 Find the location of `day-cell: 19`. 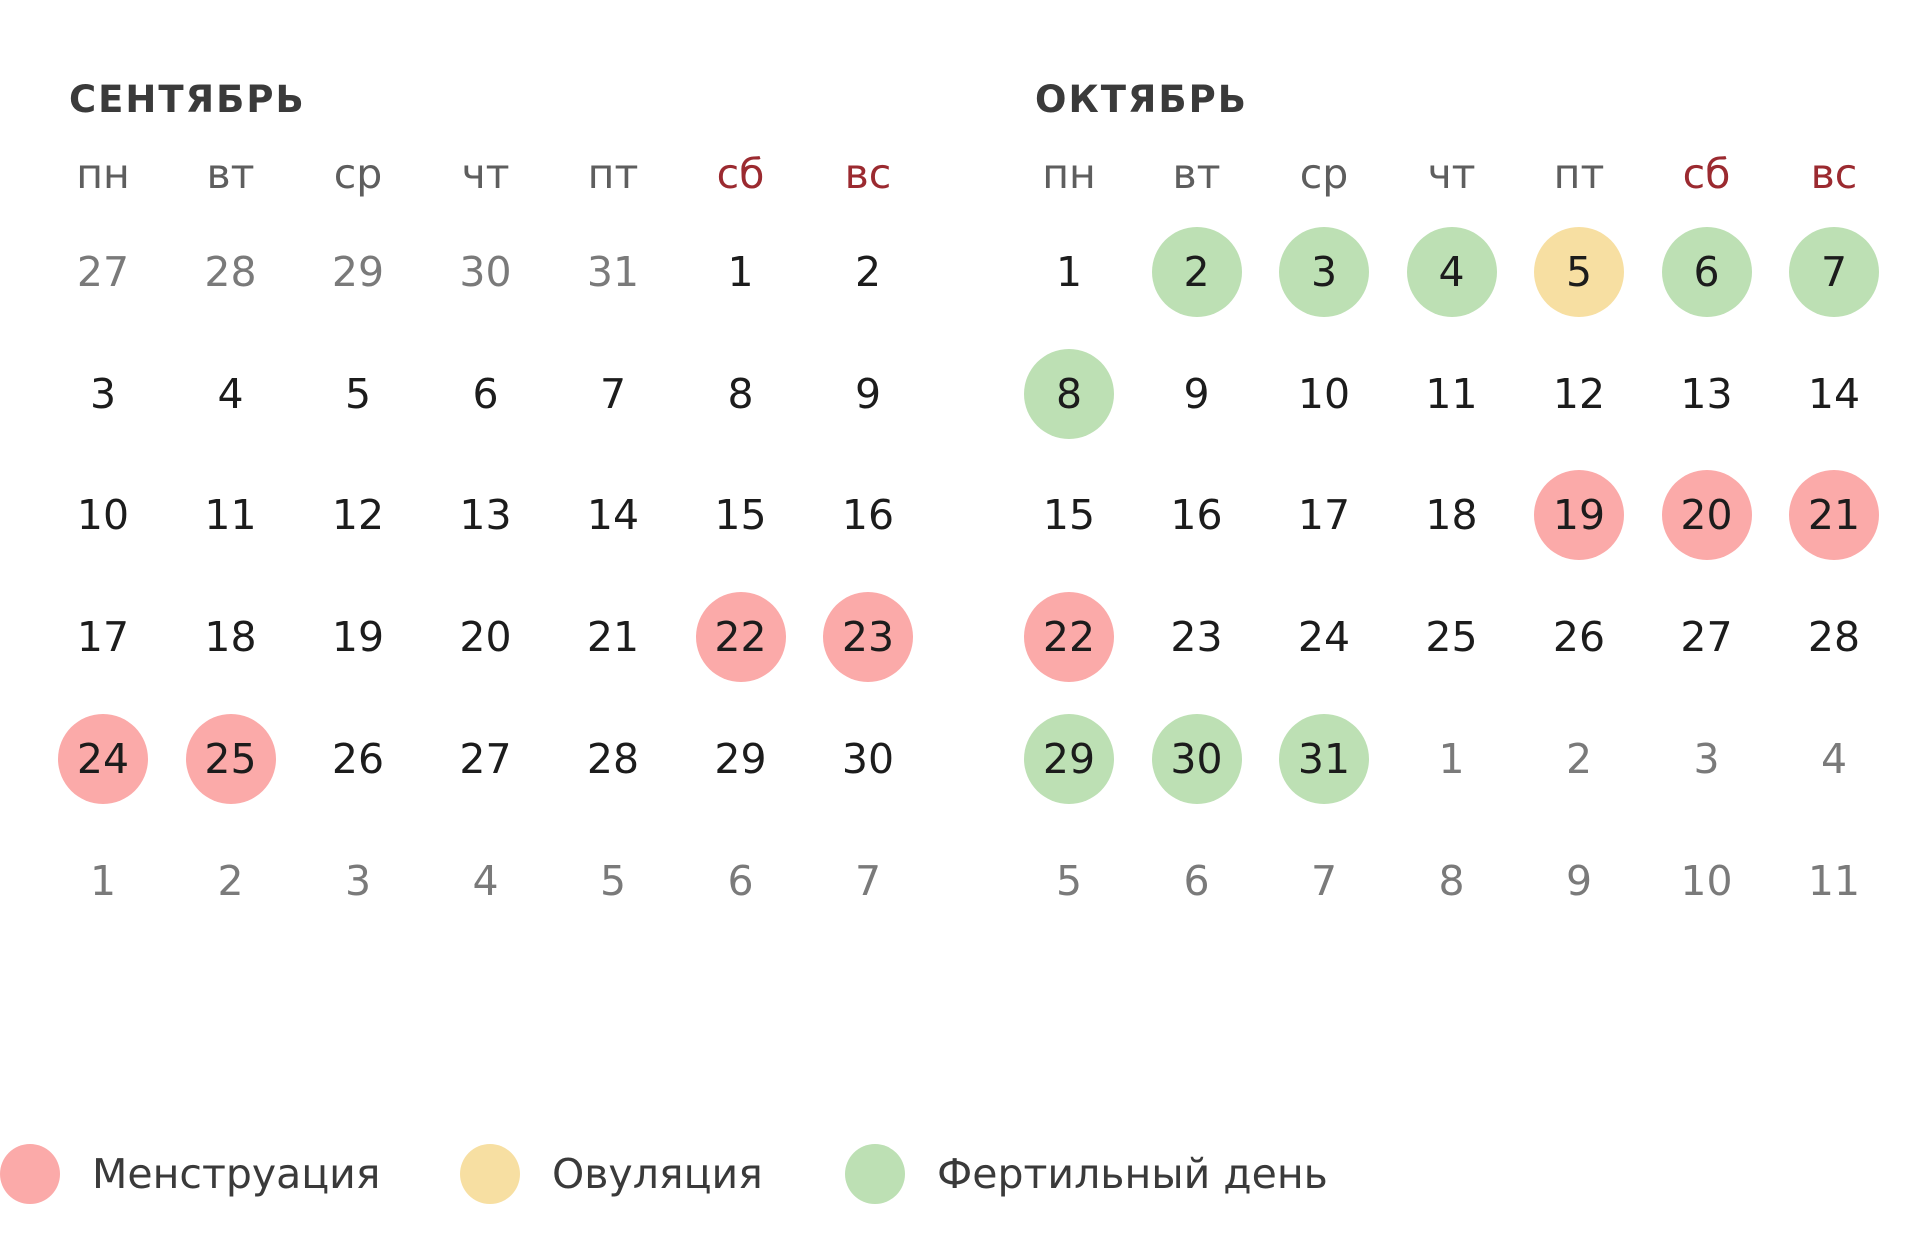

day-cell: 19 is located at coordinates (358, 637).